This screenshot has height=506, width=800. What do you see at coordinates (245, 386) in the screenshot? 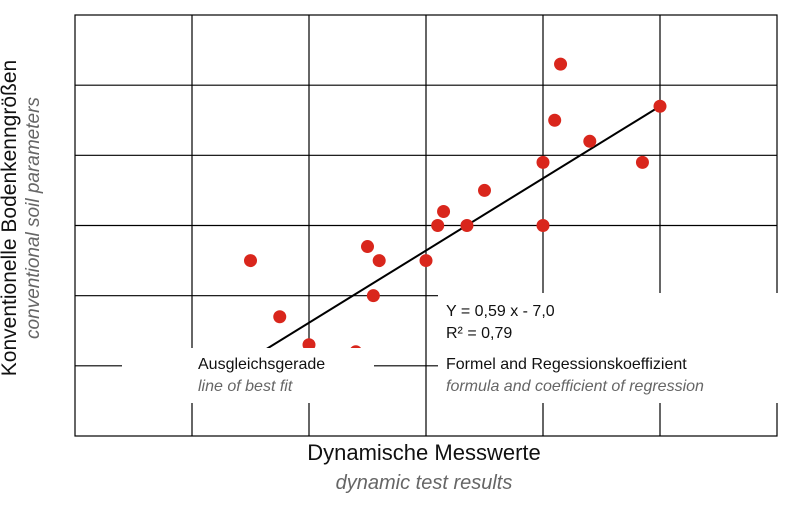
I see `line-label-sub: line of best fit` at bounding box center [245, 386].